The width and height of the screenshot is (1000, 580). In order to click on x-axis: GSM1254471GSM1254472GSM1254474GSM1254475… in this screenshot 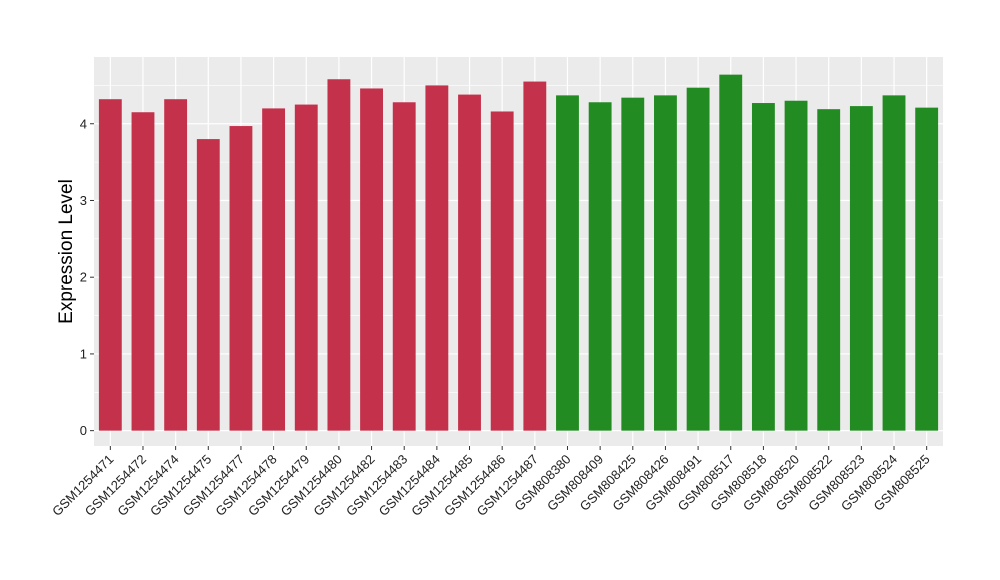, I will do `click(491, 482)`.